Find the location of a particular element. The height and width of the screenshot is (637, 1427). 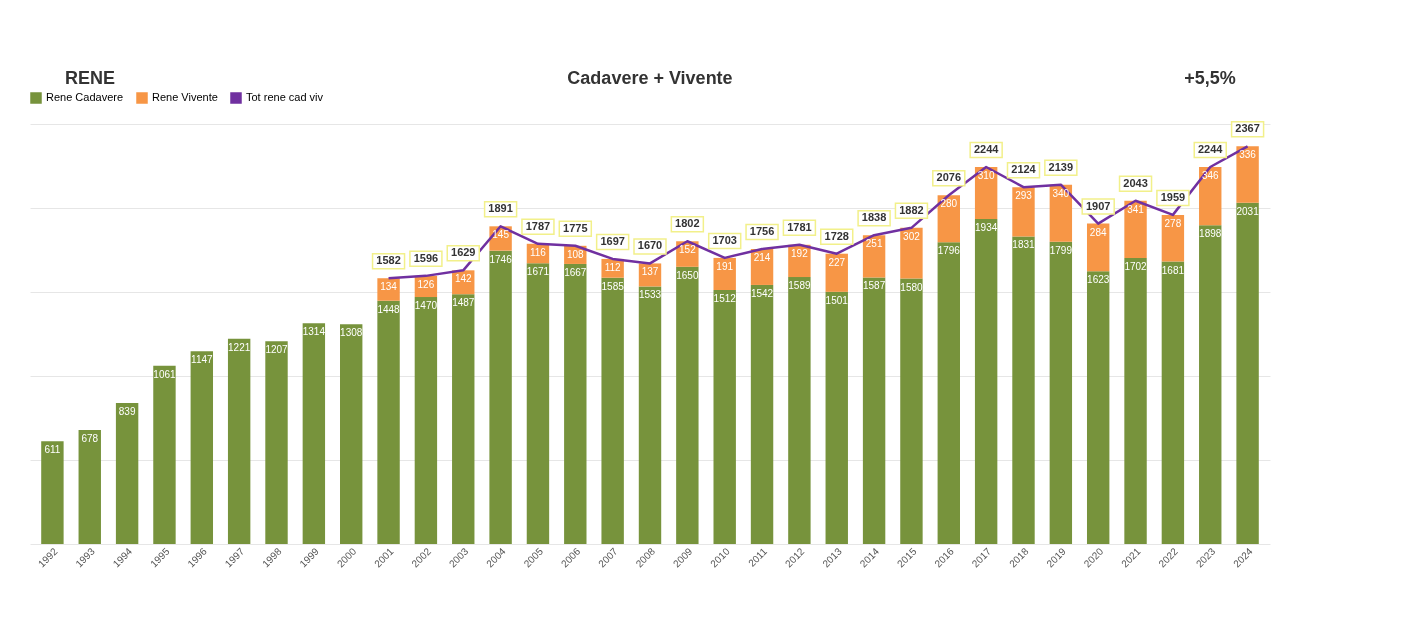

data-label: 1746 is located at coordinates (501, 259).